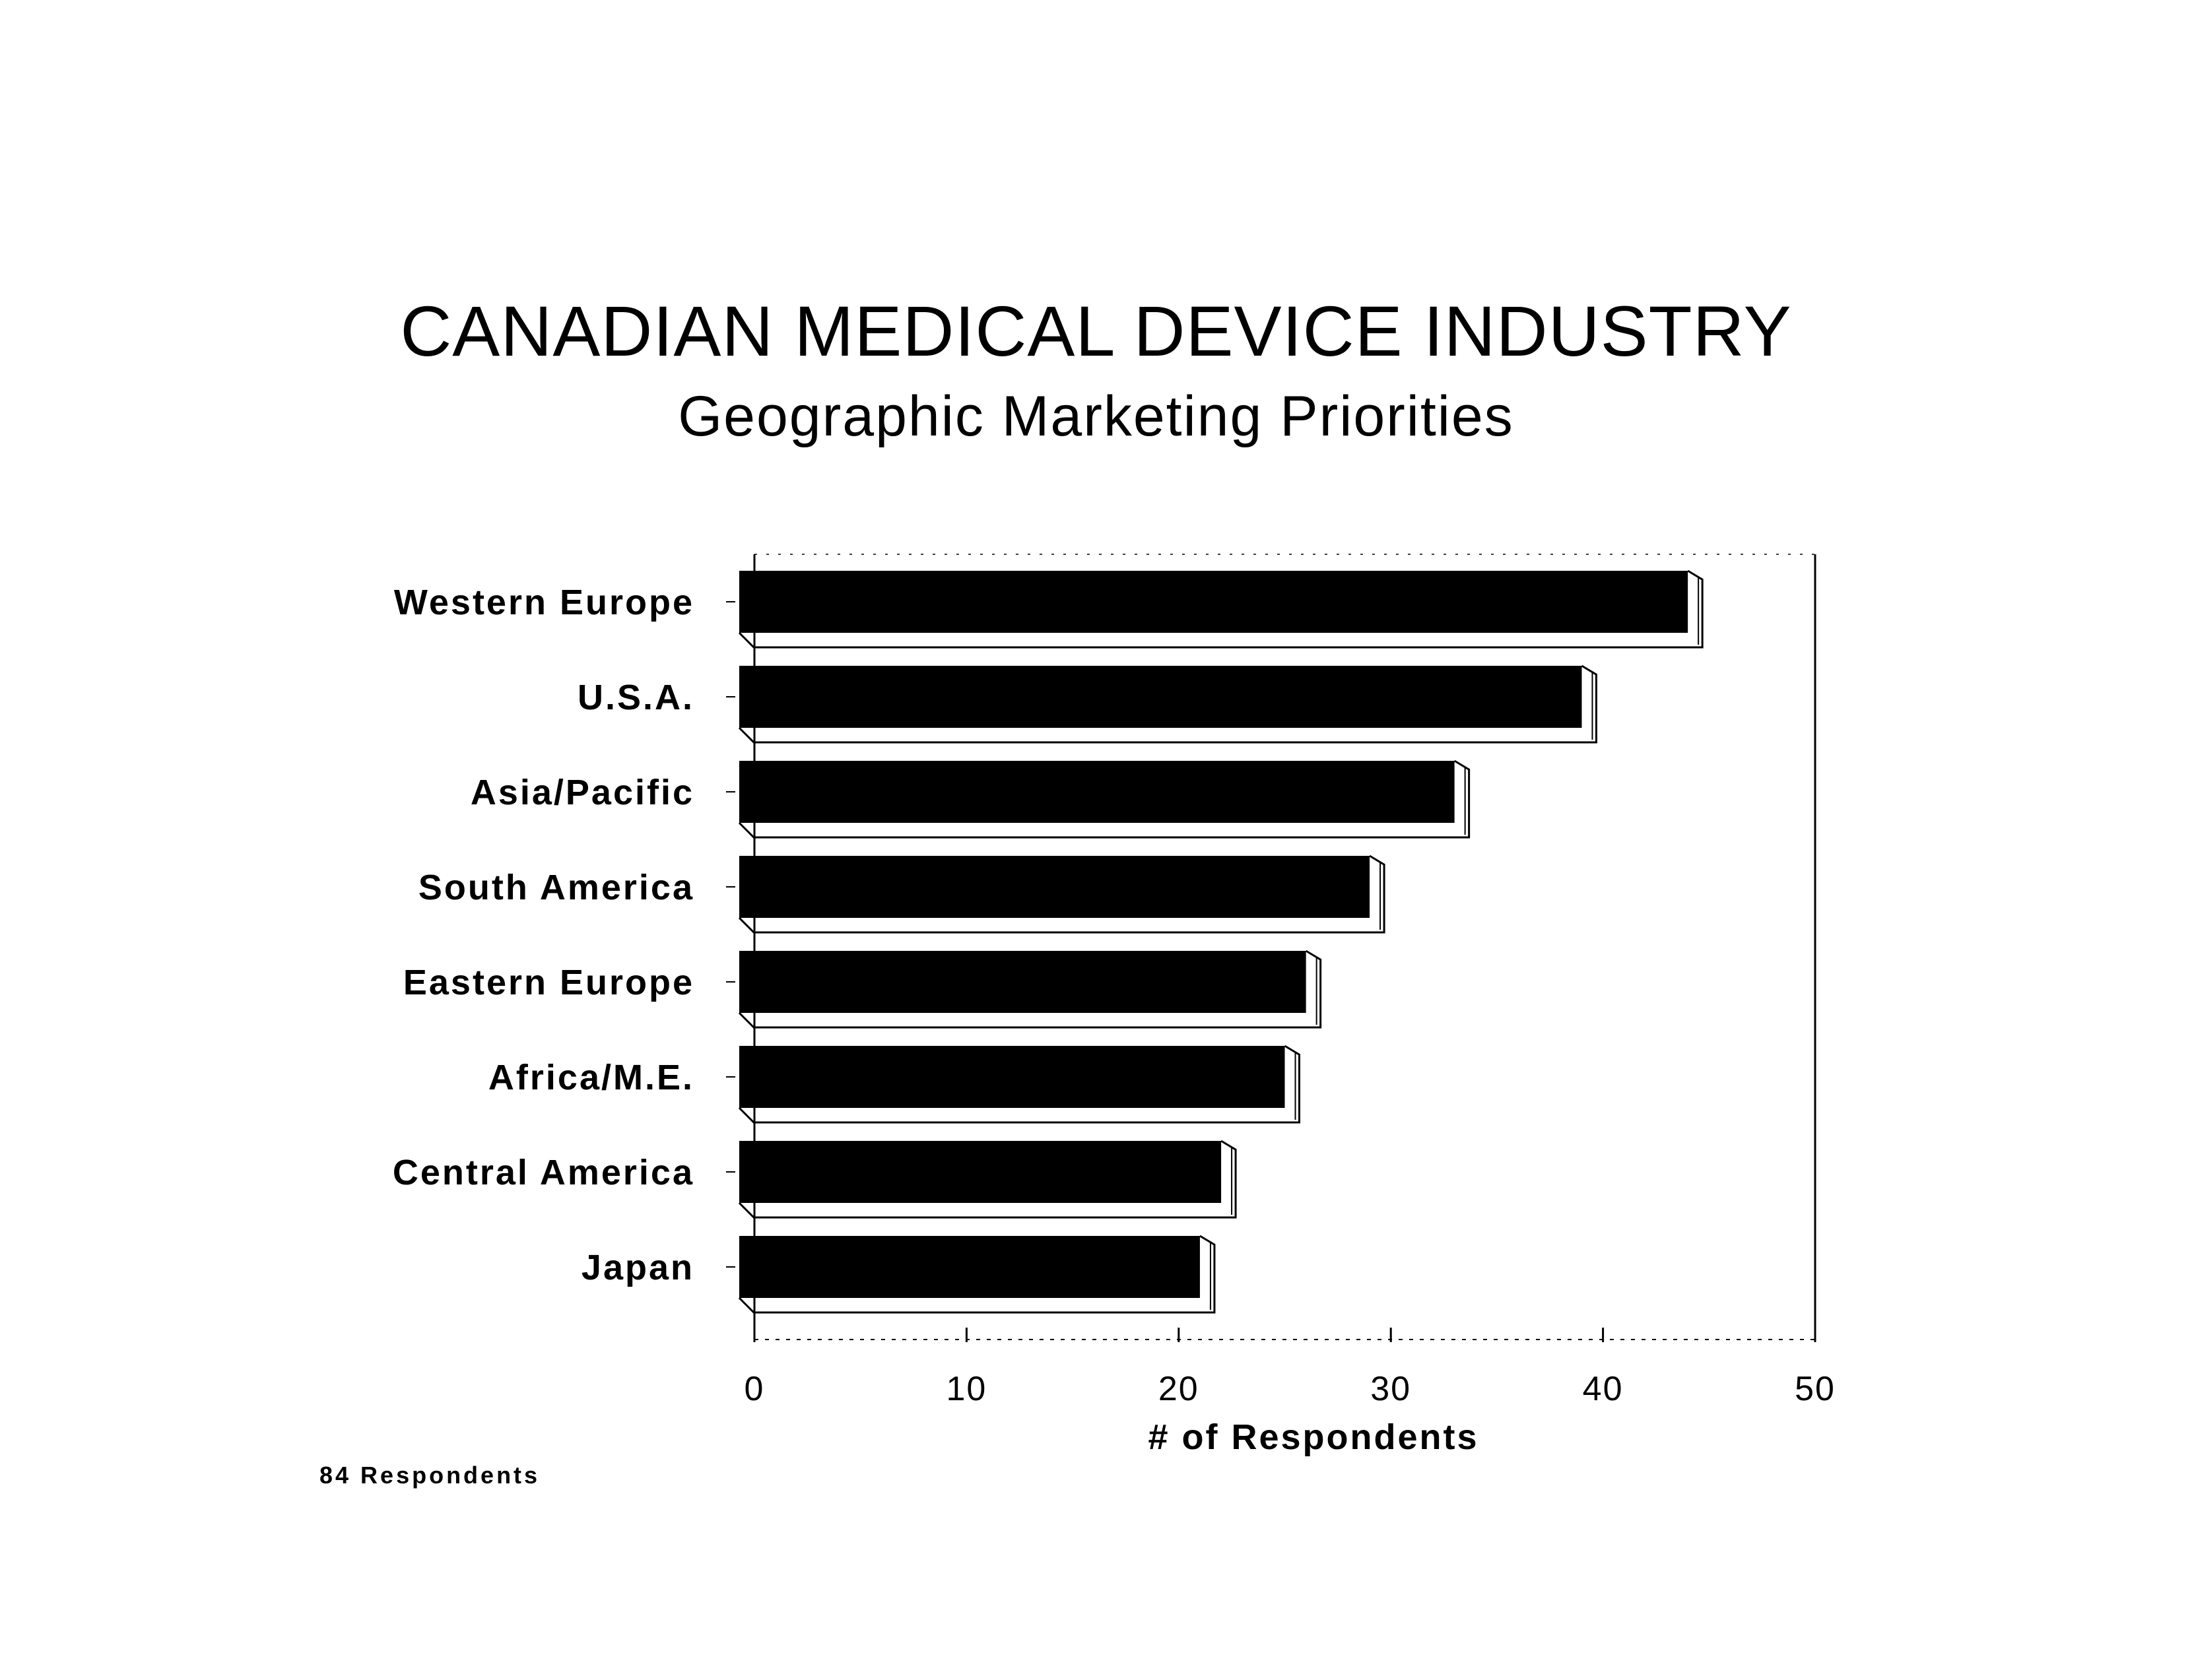 This screenshot has width=2192, height=1680. What do you see at coordinates (1313, 1437) in the screenshot?
I see `x-axis-title: # of Respondents` at bounding box center [1313, 1437].